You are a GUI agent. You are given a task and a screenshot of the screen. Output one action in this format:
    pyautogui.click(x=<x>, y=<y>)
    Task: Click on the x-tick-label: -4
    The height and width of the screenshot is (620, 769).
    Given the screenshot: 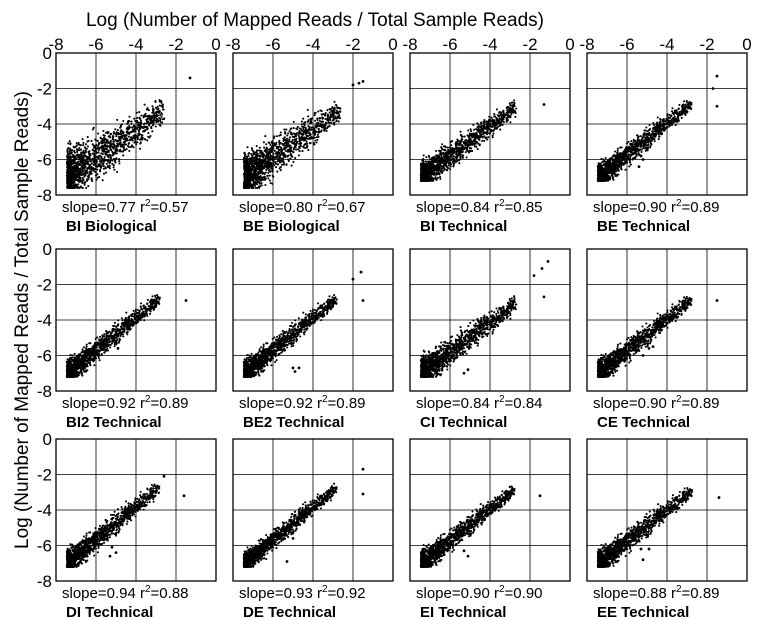 What is the action you would take?
    pyautogui.click(x=312, y=44)
    